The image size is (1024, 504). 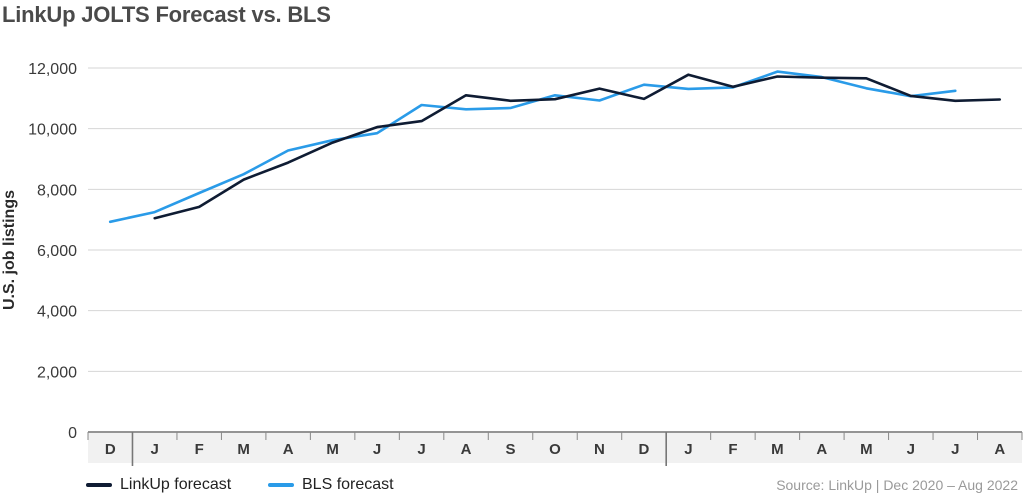 I want to click on x-axis-band, so click(x=555, y=448).